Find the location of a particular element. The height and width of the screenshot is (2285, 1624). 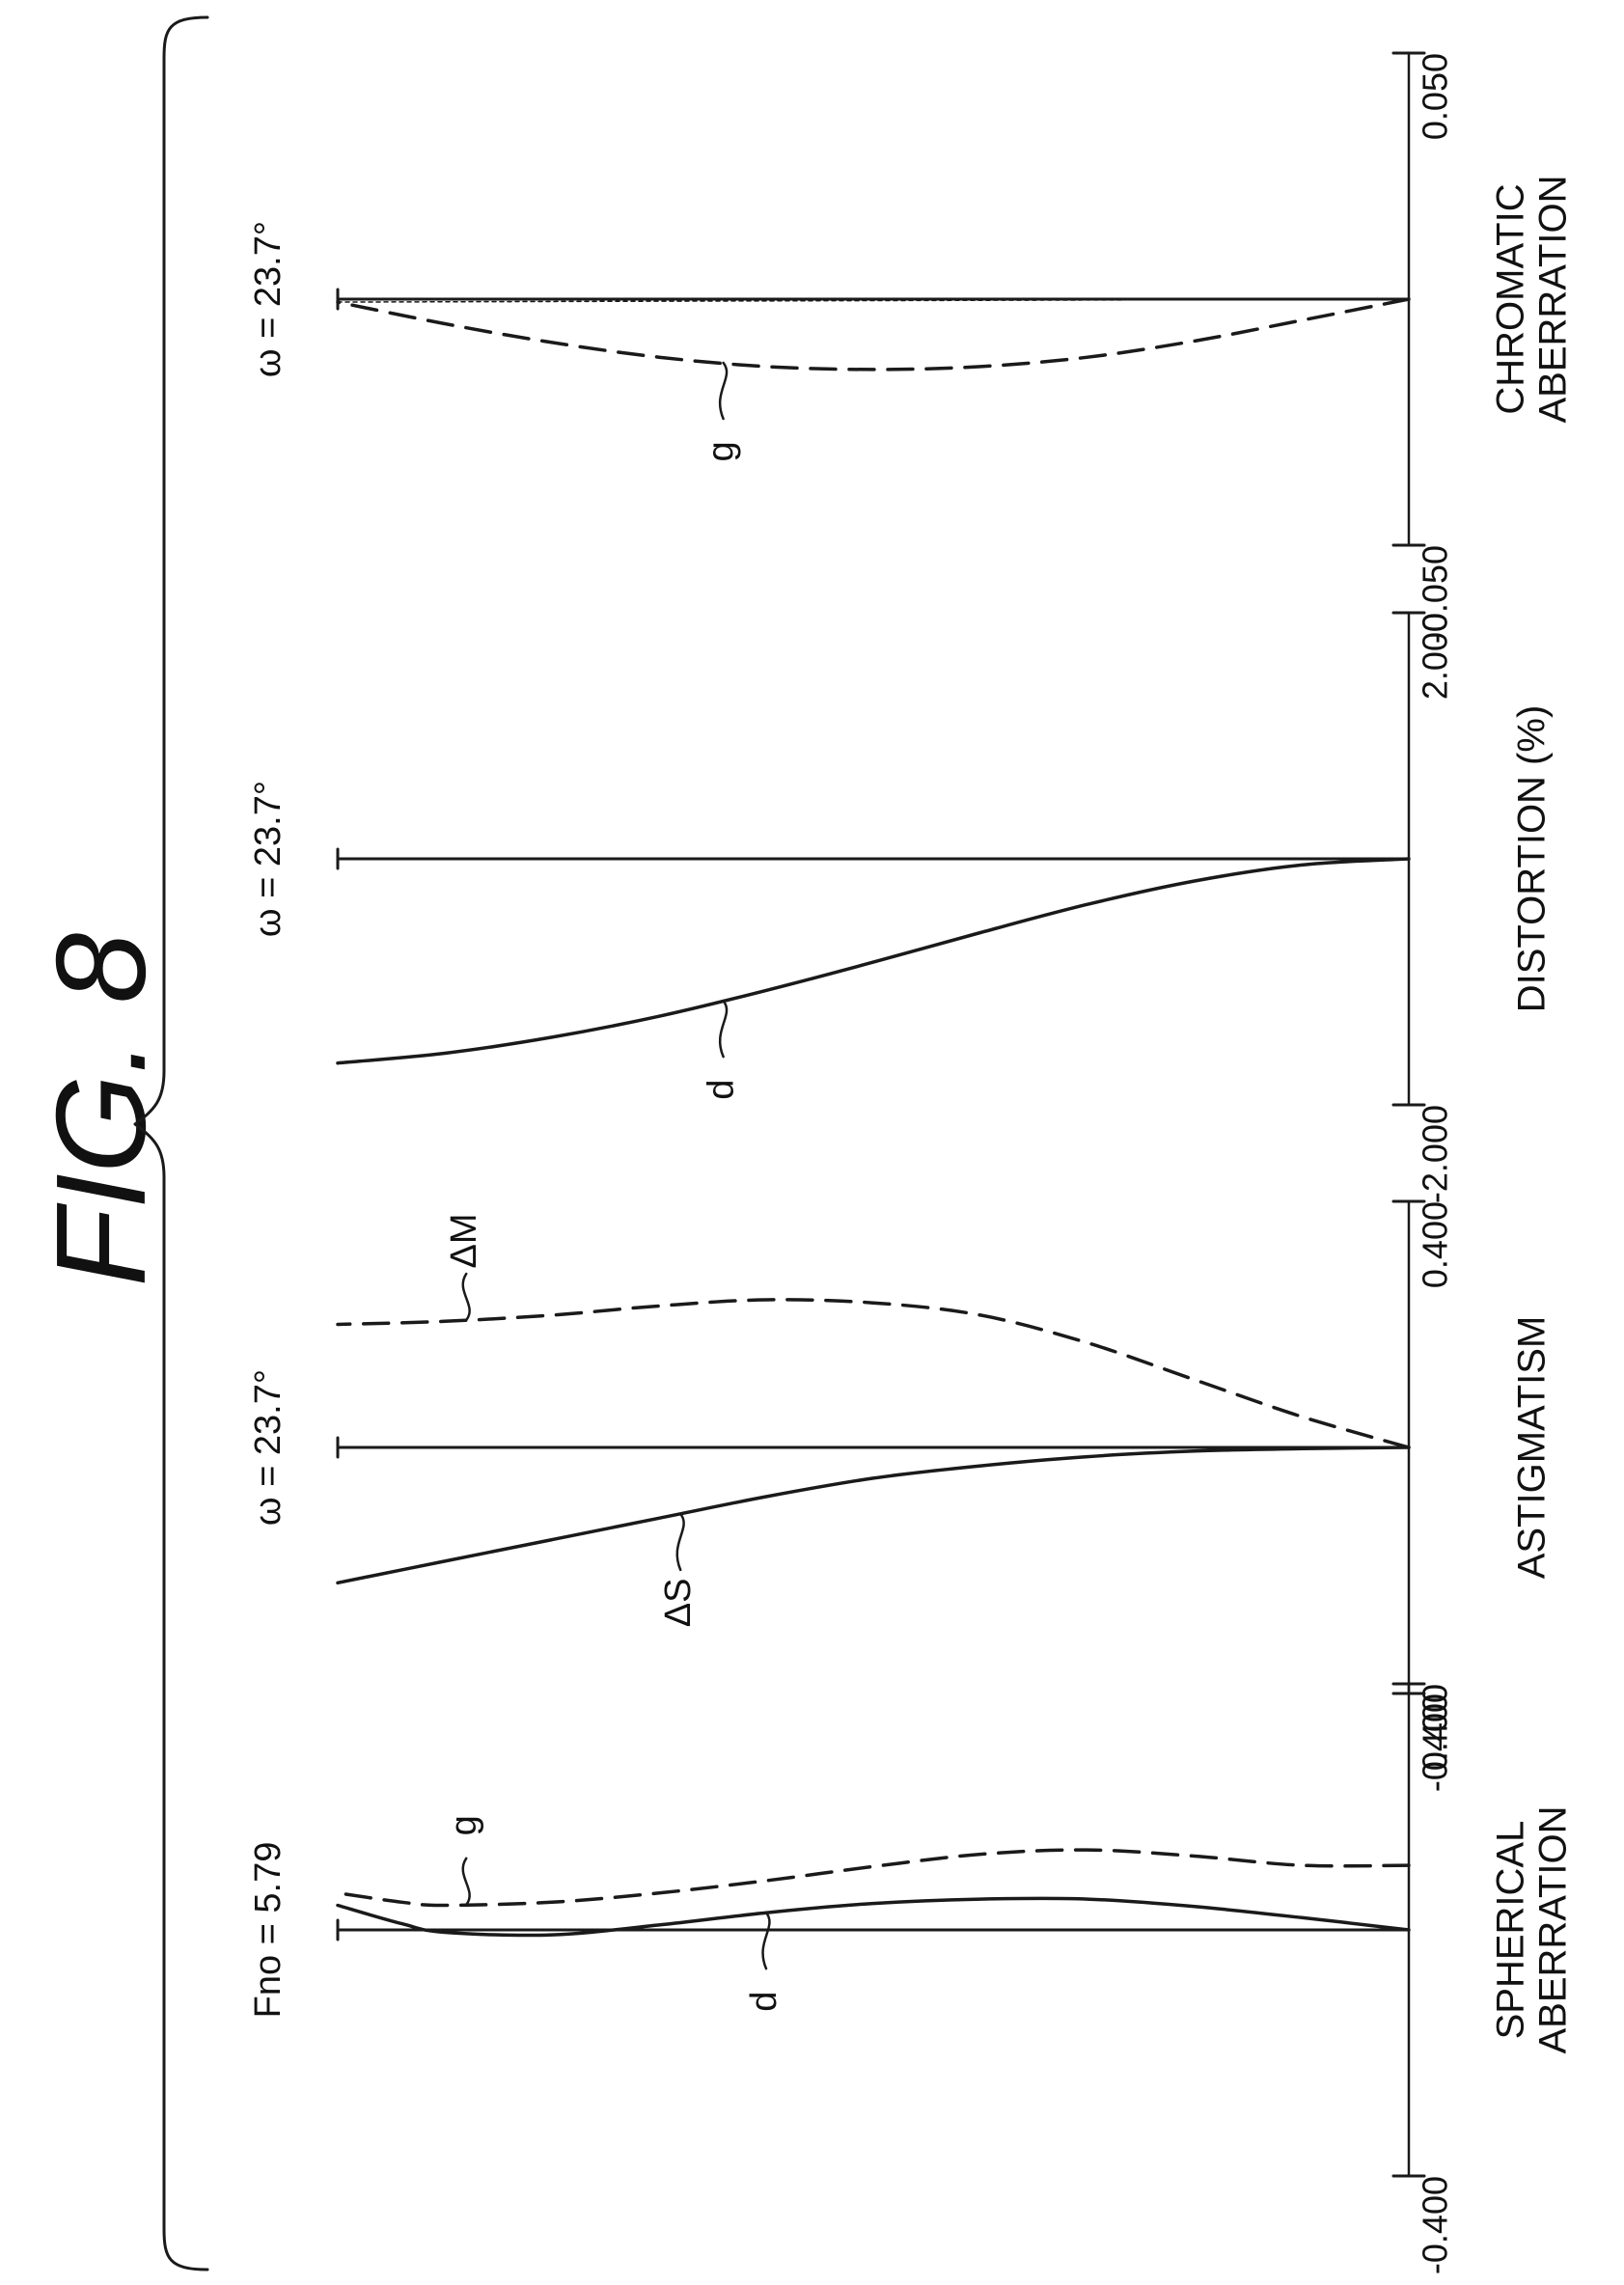

chromatic-reference-line is located at coordinates (874, 301).